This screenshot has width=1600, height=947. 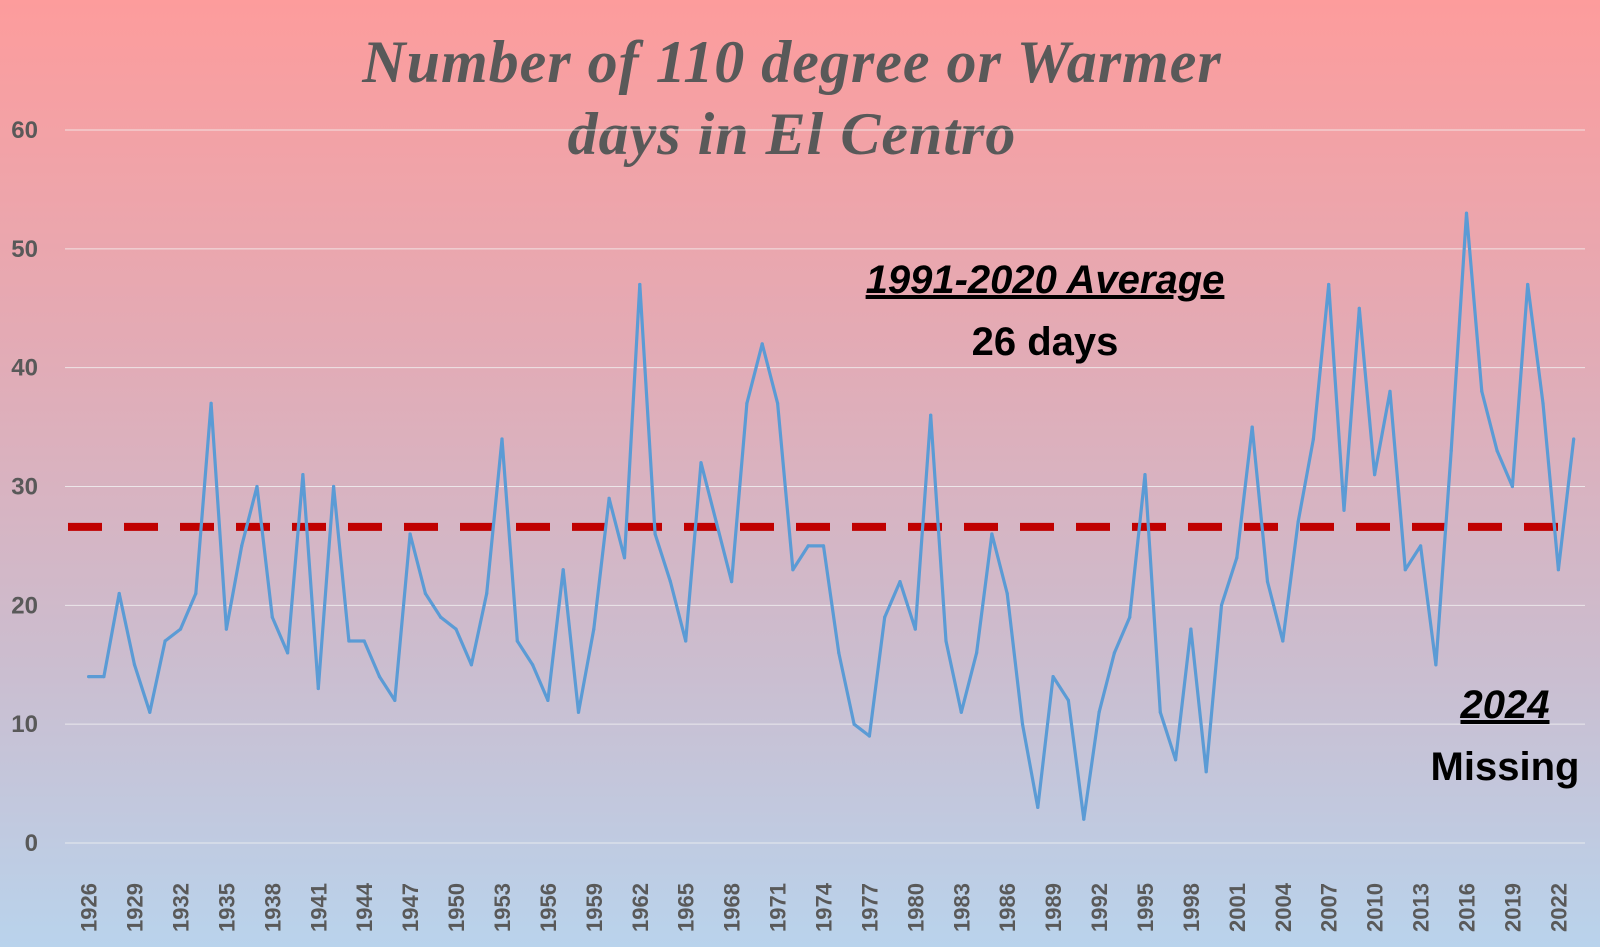 I want to click on x-tick-label: 1929, so click(x=135, y=907).